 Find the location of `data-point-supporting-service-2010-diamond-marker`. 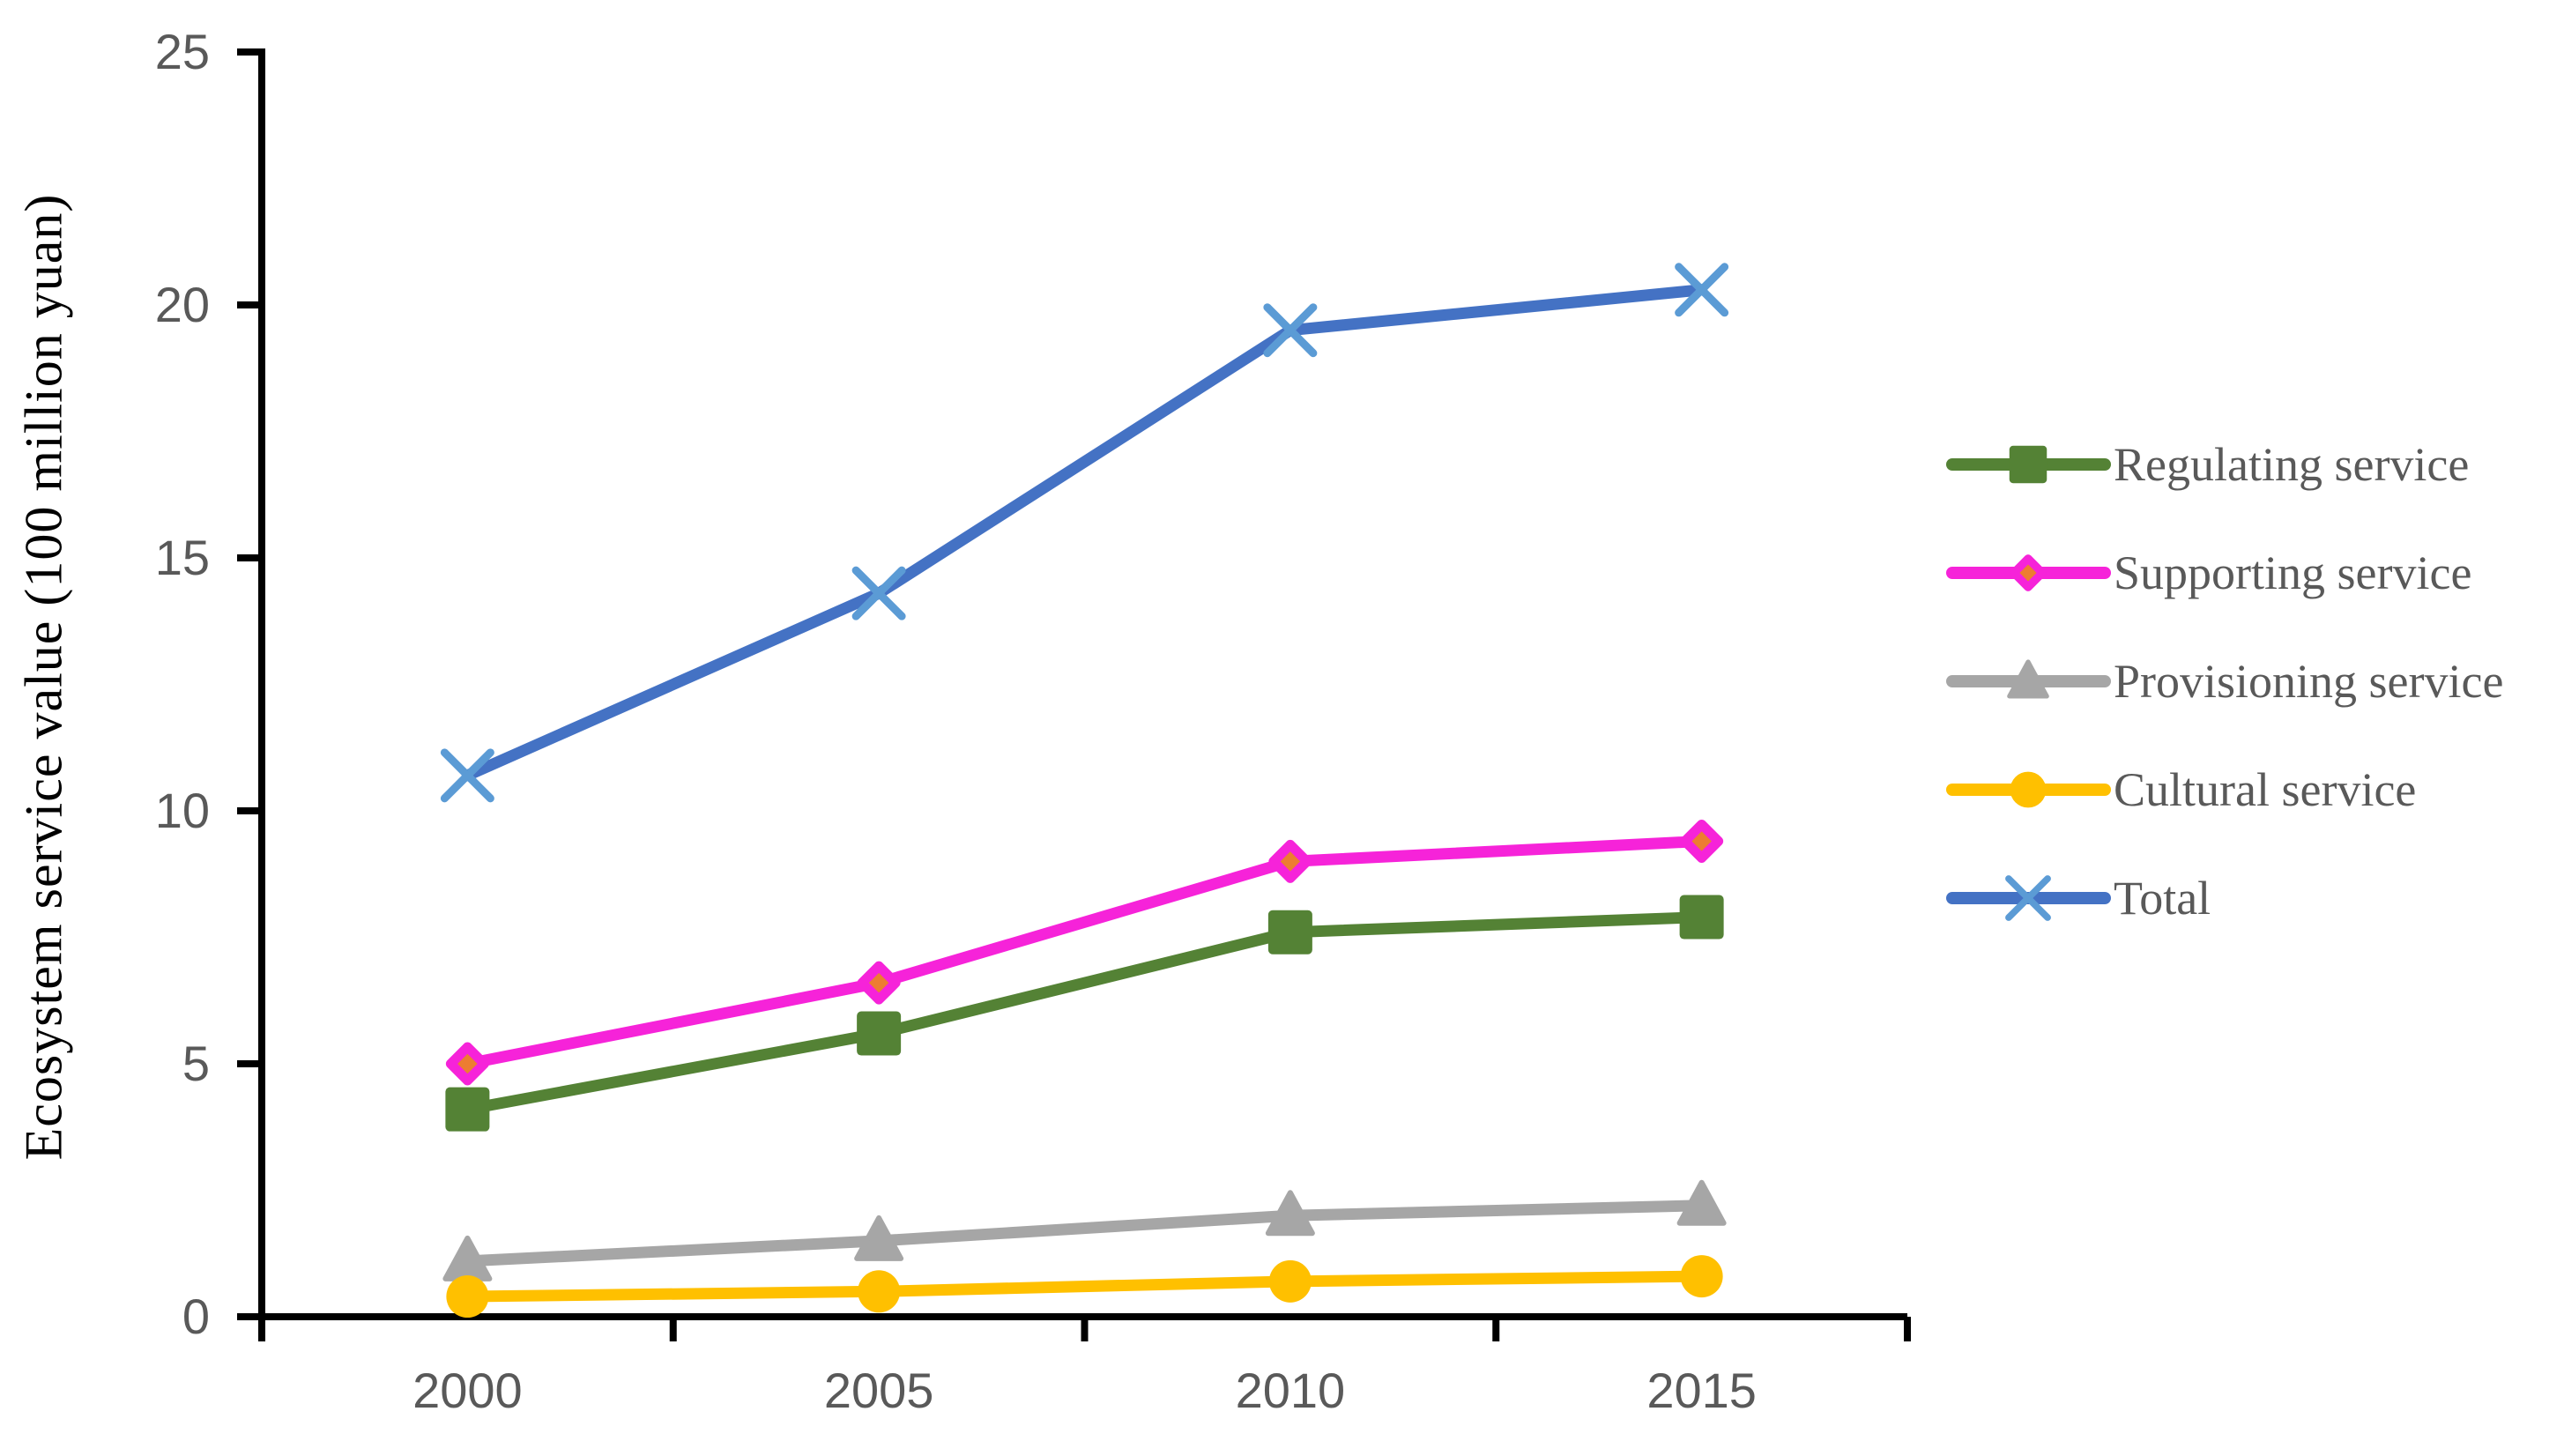

data-point-supporting-service-2010-diamond-marker is located at coordinates (1290, 861).